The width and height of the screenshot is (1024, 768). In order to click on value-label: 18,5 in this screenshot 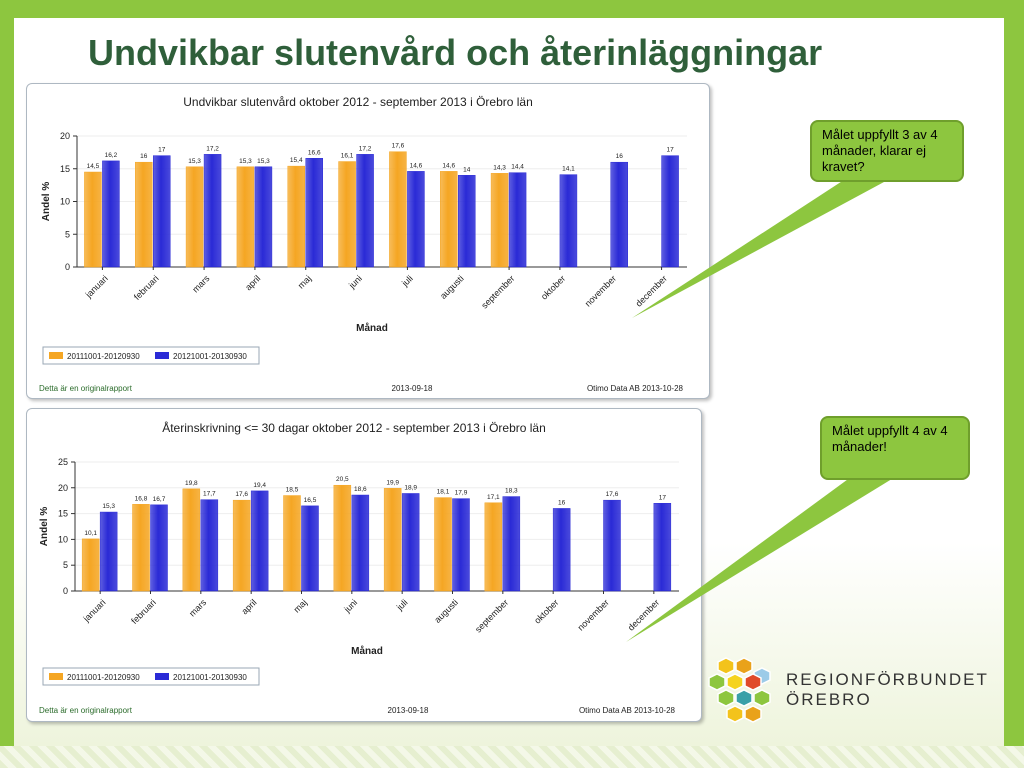, I will do `click(292, 490)`.